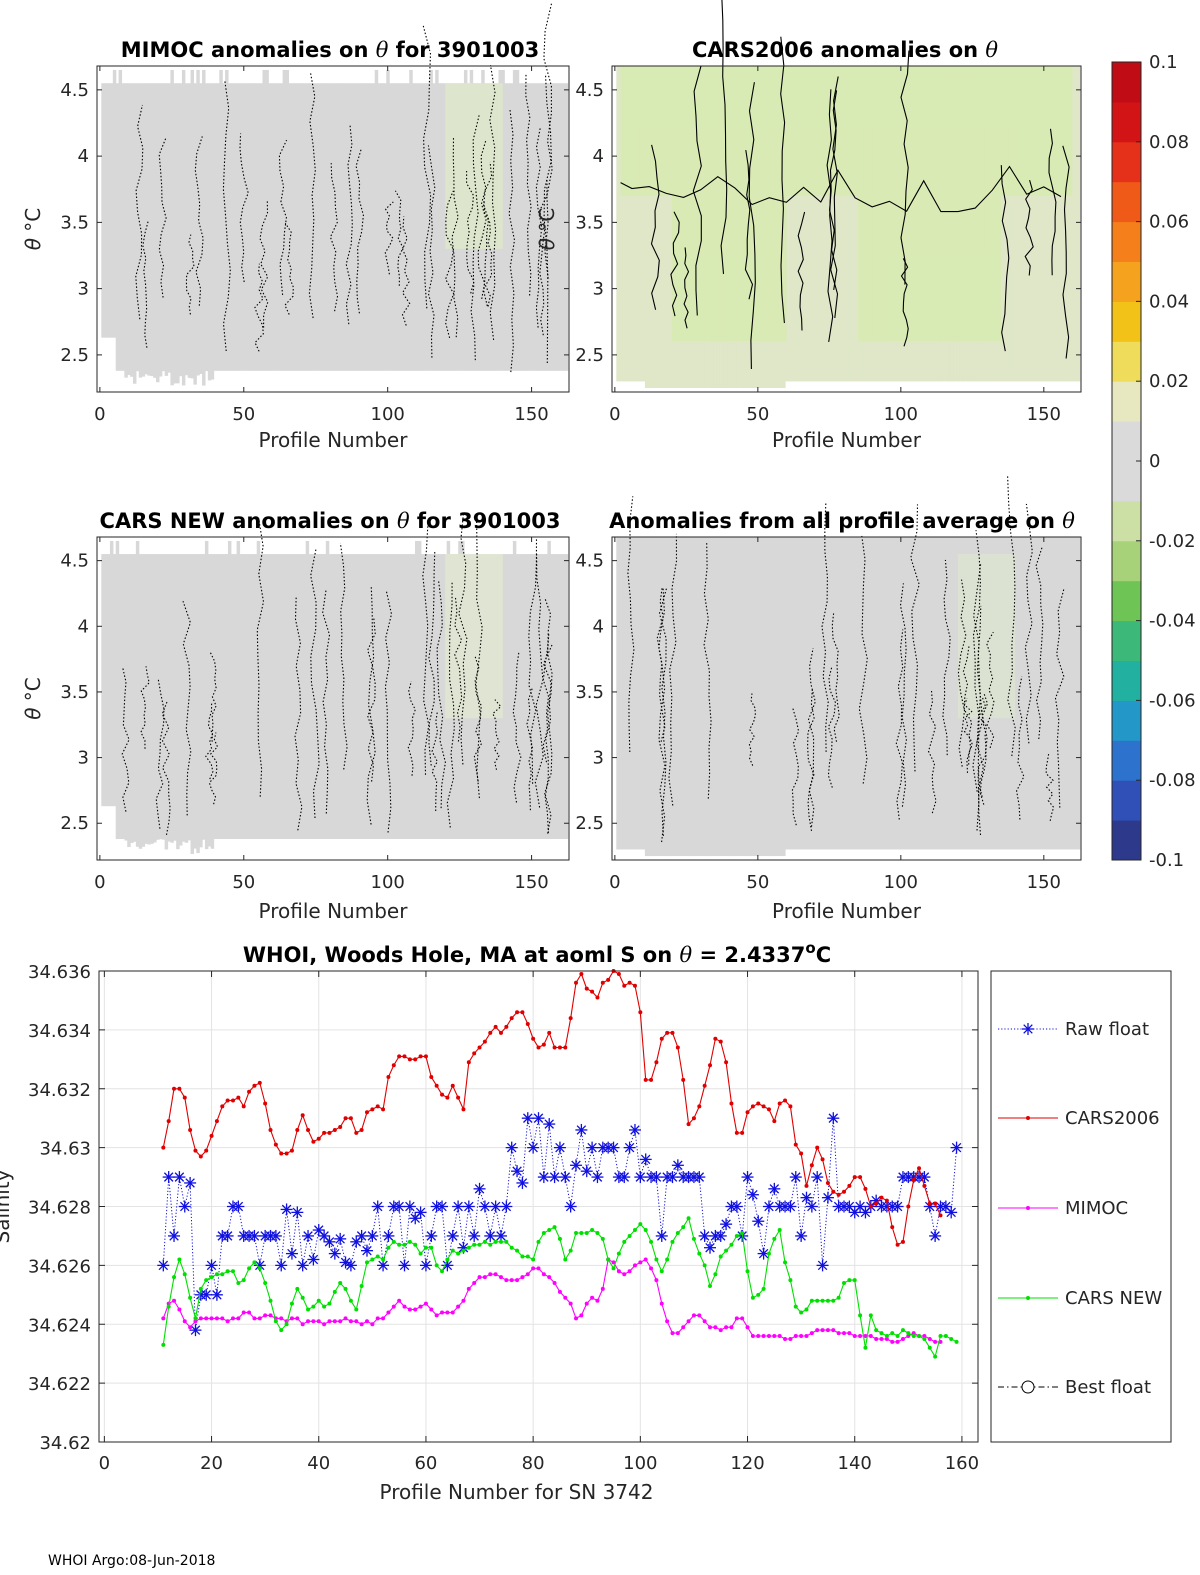  I want to click on colorbar-segment, so click(1126, 760).